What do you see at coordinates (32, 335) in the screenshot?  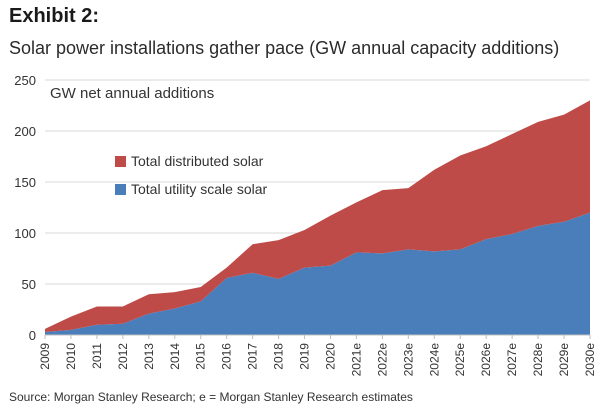 I see `y-tick-label: 0` at bounding box center [32, 335].